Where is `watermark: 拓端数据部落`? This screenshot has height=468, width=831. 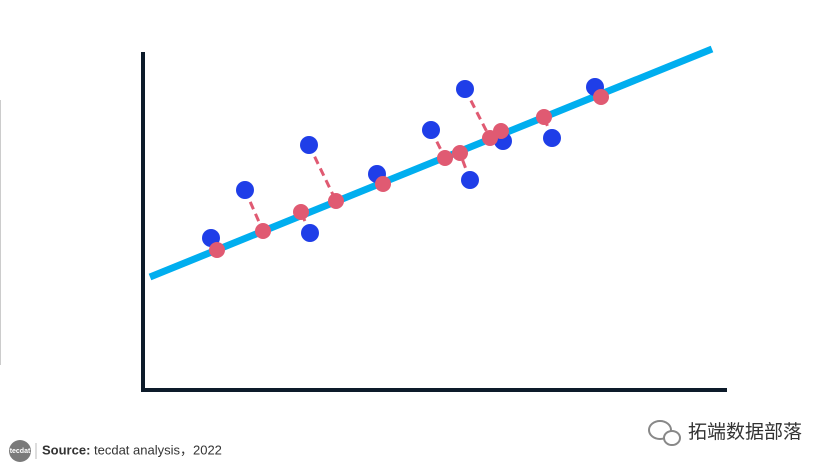 watermark: 拓端数据部落 is located at coordinates (745, 432).